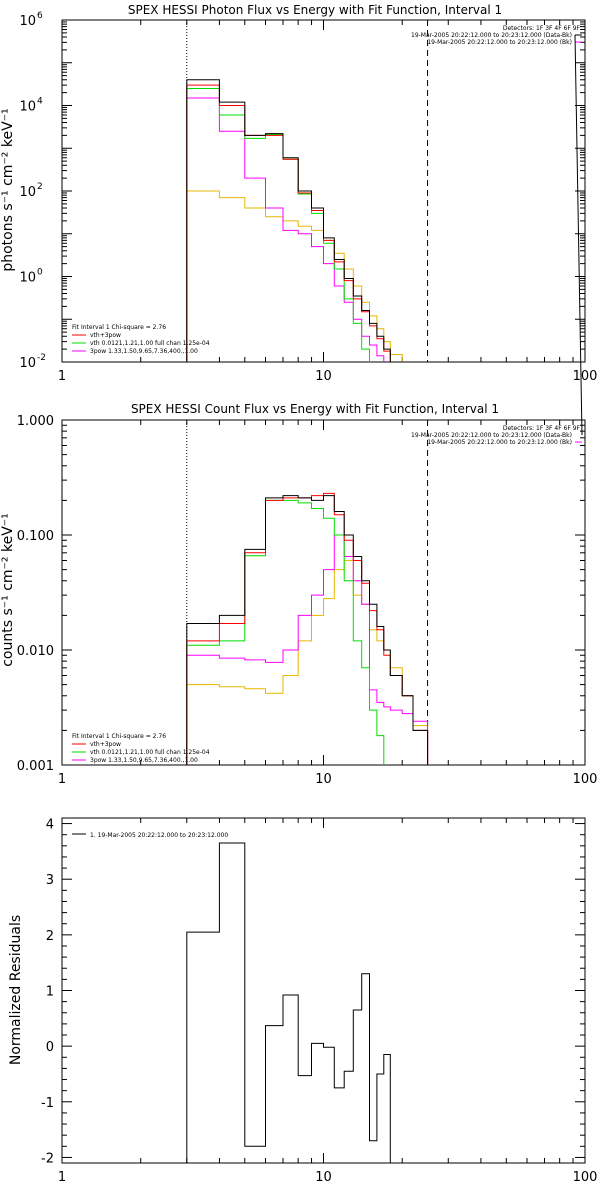  I want to click on y-tick-exponent: 0, so click(40, 273).